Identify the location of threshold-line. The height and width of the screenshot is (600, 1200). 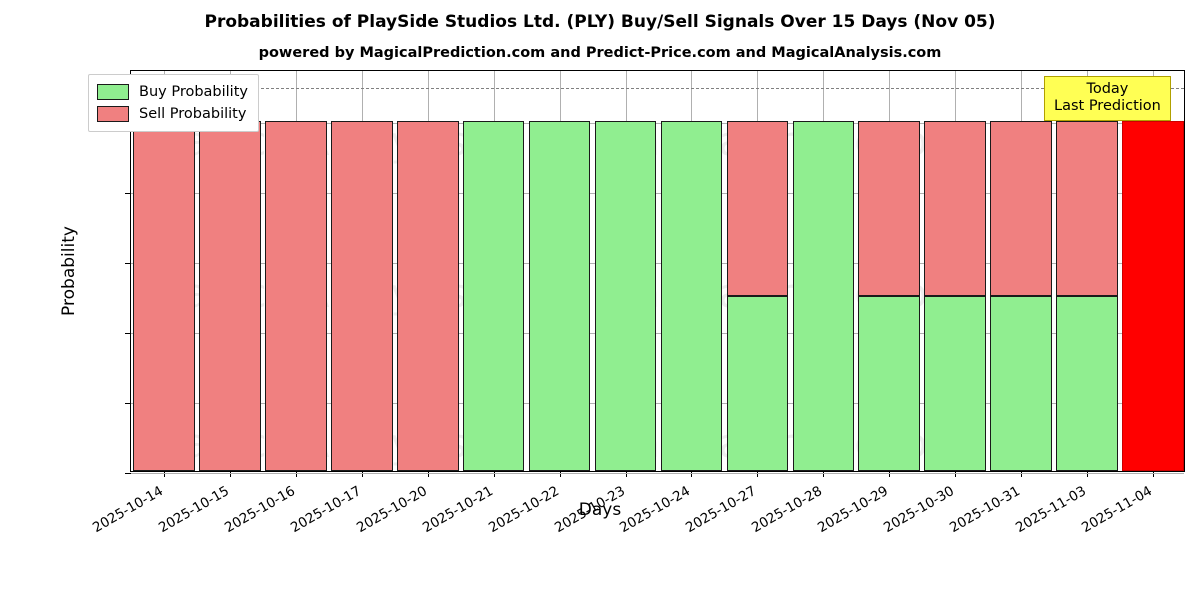
(657, 89).